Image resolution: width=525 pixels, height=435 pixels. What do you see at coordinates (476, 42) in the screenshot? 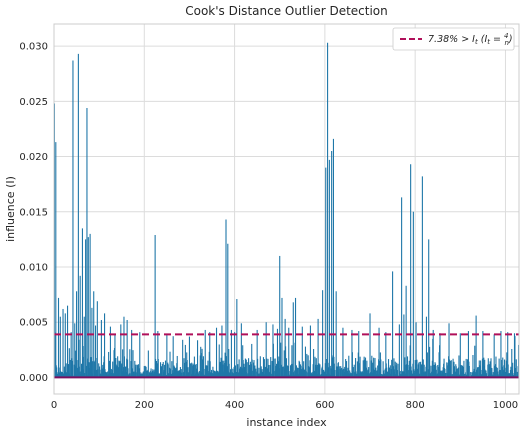
I see `legend-subscript-t: t` at bounding box center [476, 42].